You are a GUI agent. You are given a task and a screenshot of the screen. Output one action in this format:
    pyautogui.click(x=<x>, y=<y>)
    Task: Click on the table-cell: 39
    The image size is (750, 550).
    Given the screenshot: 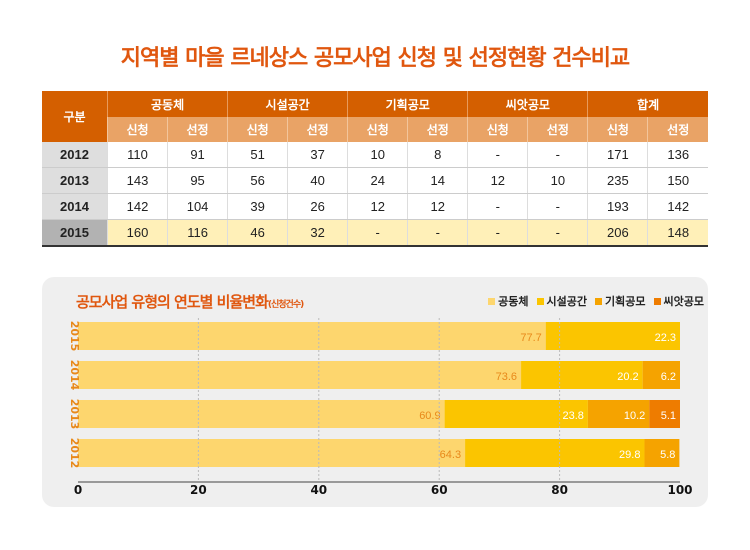 What is the action you would take?
    pyautogui.click(x=257, y=206)
    